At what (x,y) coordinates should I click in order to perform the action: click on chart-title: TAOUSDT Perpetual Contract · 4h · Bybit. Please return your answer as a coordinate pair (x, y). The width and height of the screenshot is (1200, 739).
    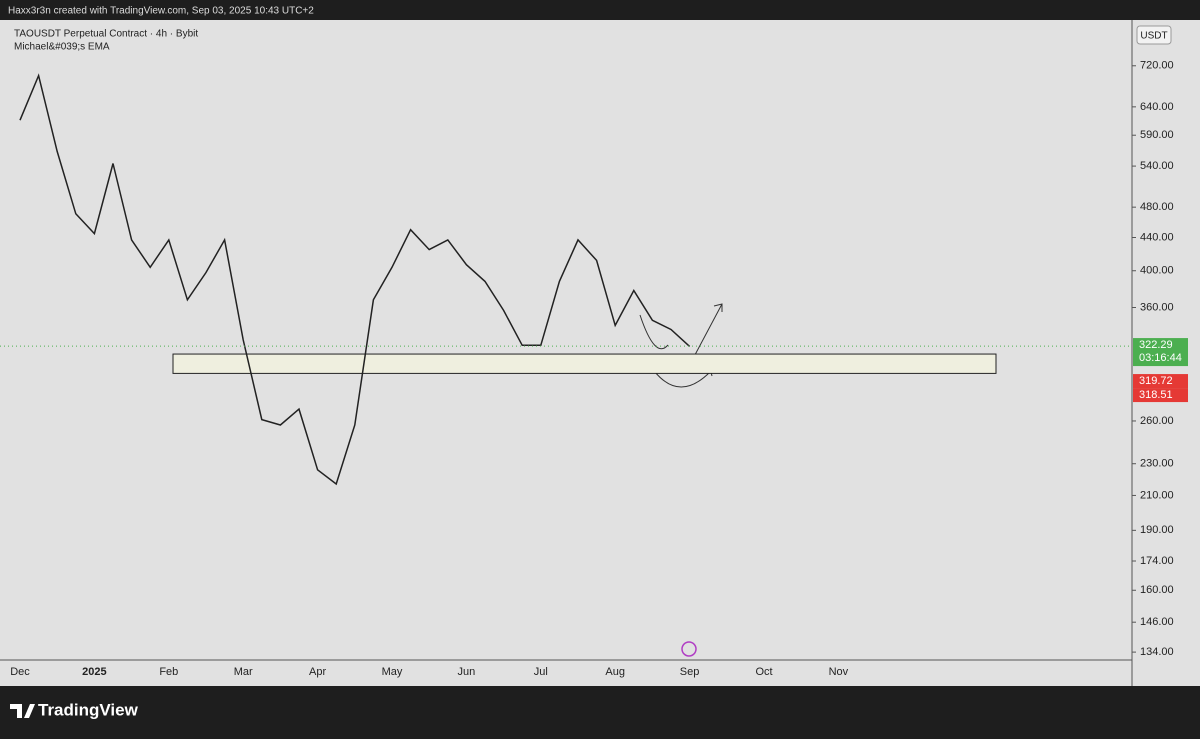
    Looking at the image, I should click on (106, 34).